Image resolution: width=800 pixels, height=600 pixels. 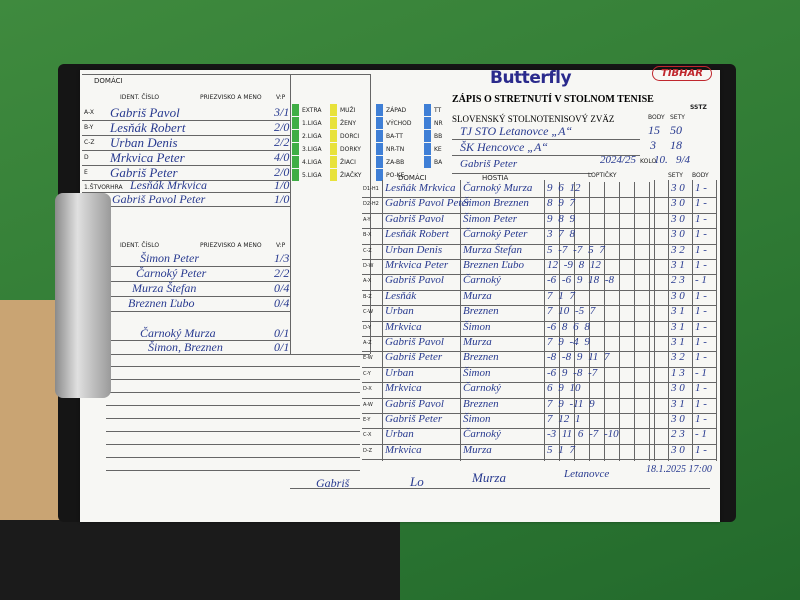 What do you see at coordinates (231, 97) in the screenshot?
I see `column-header: PRIEZVISKO A MENO` at bounding box center [231, 97].